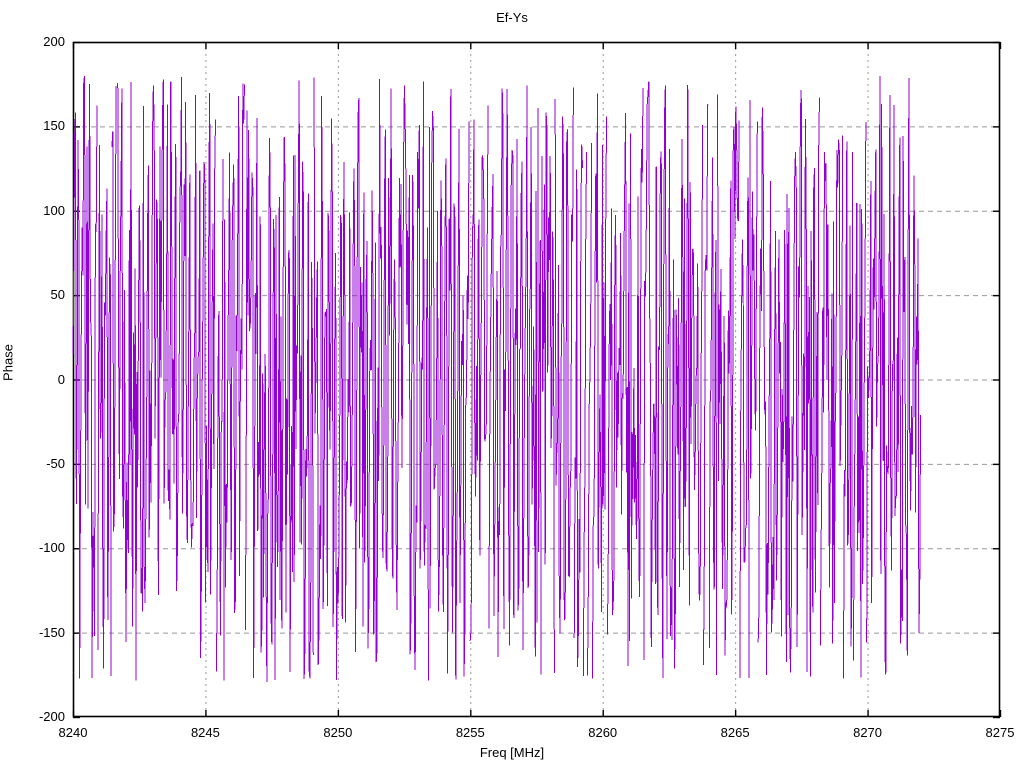  What do you see at coordinates (54, 126) in the screenshot?
I see `y-tick-label: 150` at bounding box center [54, 126].